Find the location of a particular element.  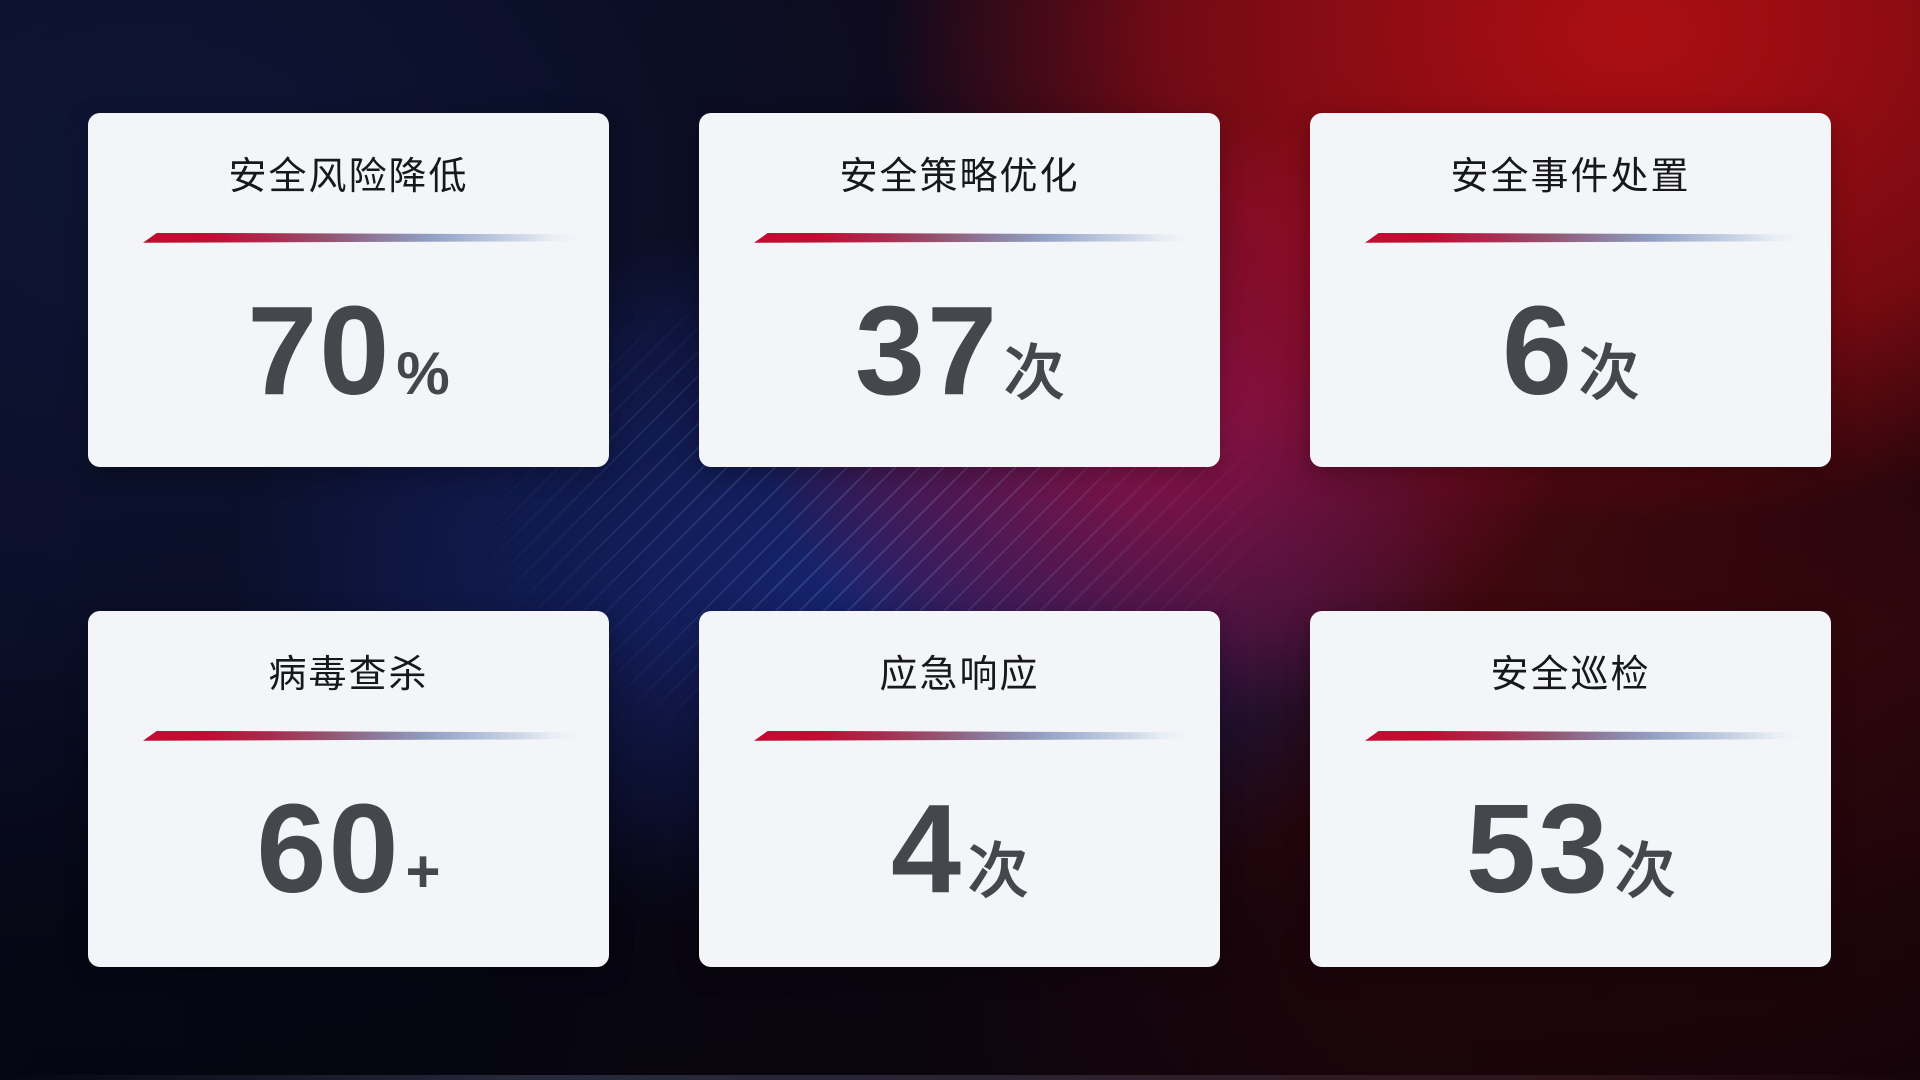

stat-line: 60 + is located at coordinates (348, 849).